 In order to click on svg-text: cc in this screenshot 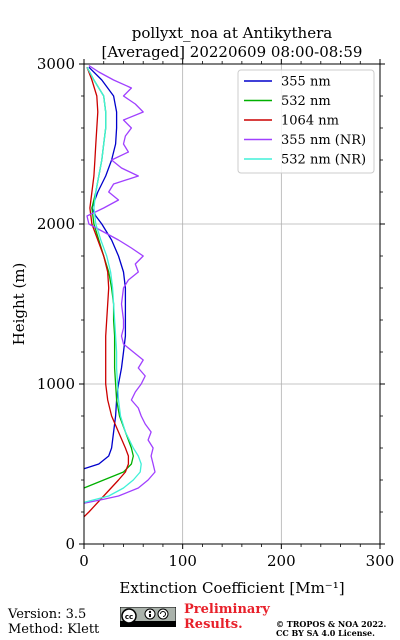, I will do `click(129, 617)`.